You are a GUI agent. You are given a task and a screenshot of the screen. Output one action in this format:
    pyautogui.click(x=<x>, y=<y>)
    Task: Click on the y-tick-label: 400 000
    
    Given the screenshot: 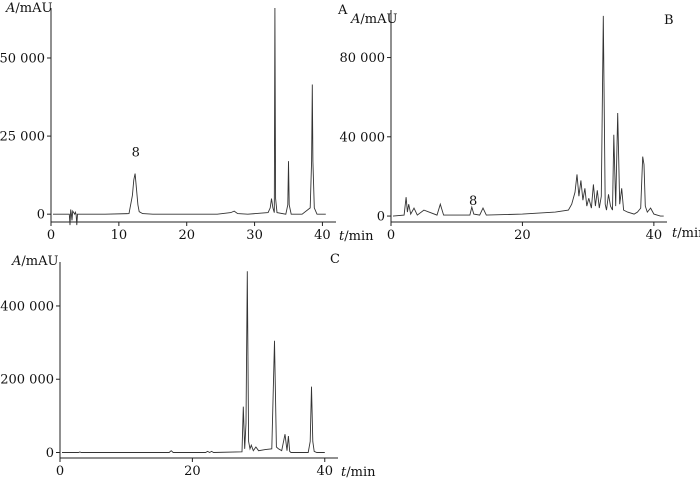 What is the action you would take?
    pyautogui.click(x=27, y=306)
    